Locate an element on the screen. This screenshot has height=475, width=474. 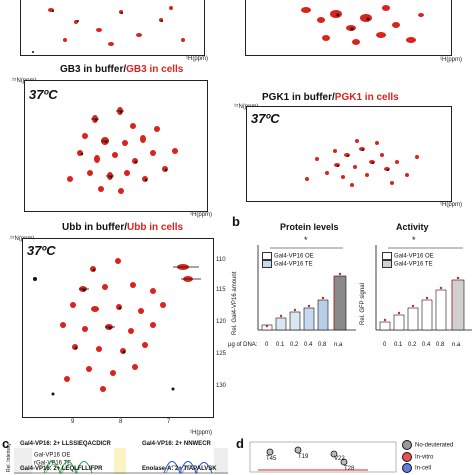
ubb-ytick: 110 is located at coordinates (221, 260).